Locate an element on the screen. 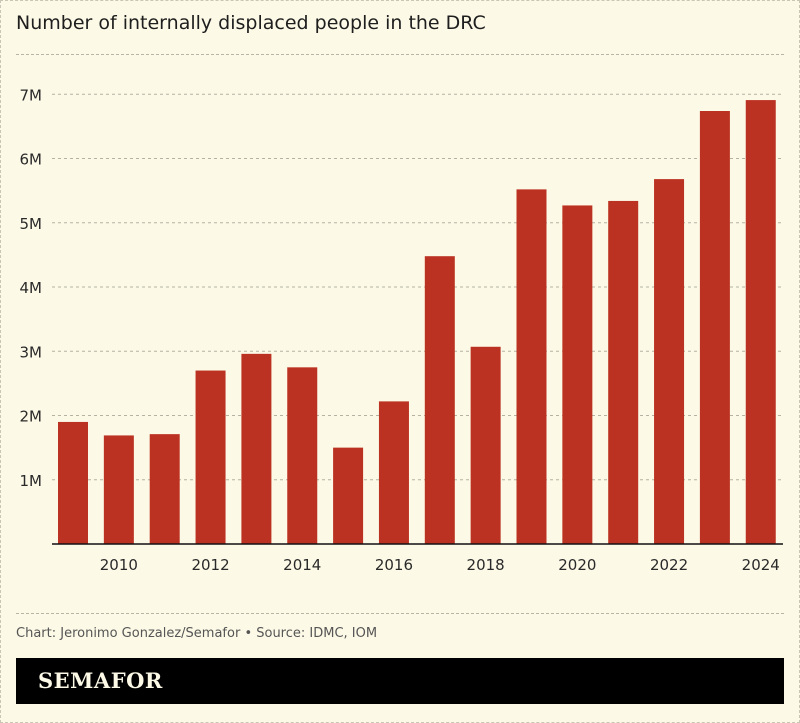 The image size is (800, 723). bar-2019 is located at coordinates (531, 366).